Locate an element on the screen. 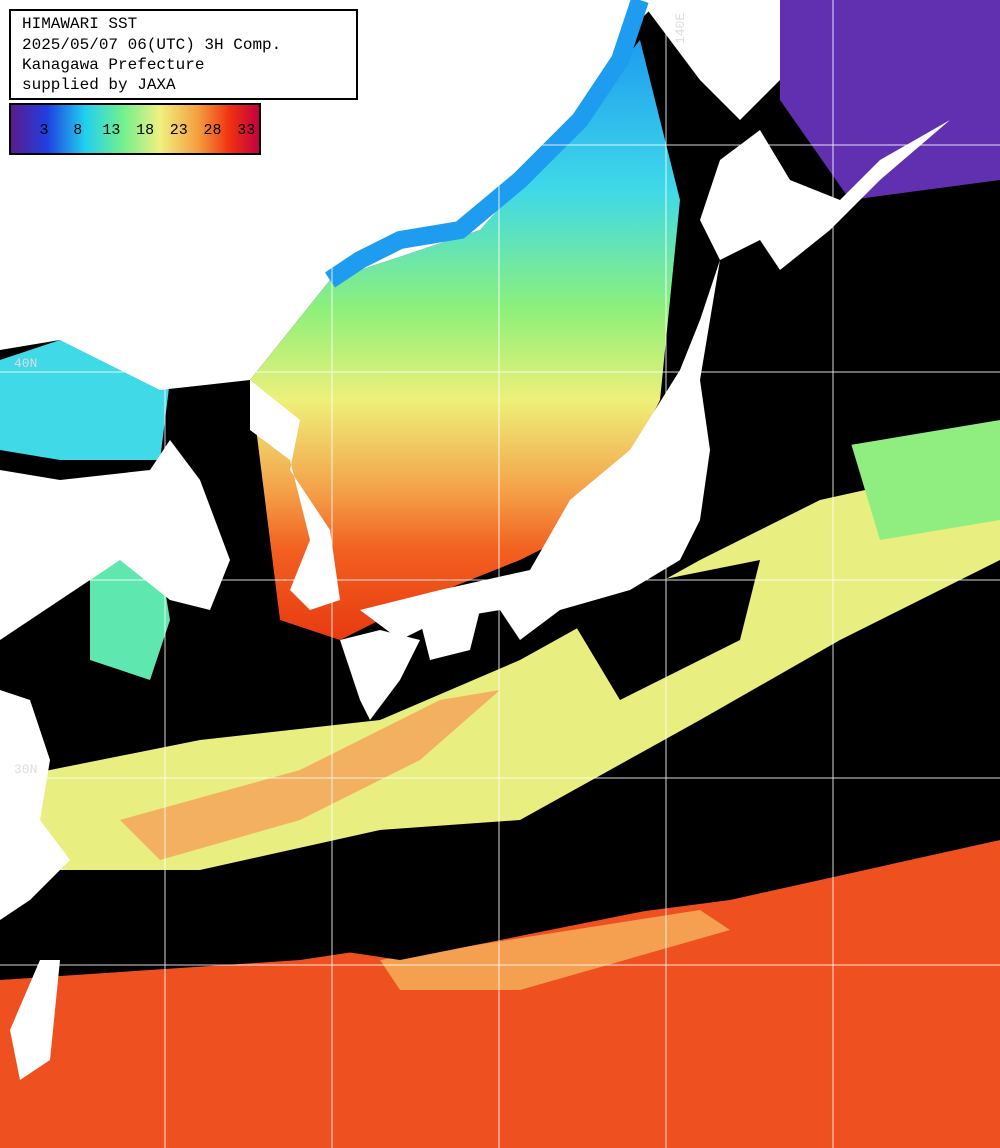 Image resolution: width=1000 pixels, height=1148 pixels. header-line: HIMAWARI SST is located at coordinates (79, 24).